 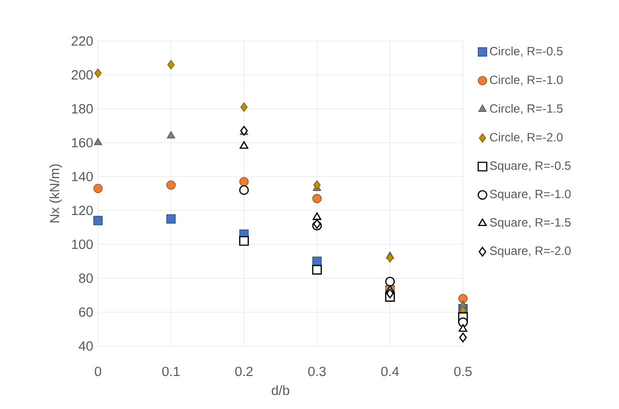 What do you see at coordinates (98, 371) in the screenshot?
I see `x-tick-label: 0` at bounding box center [98, 371].